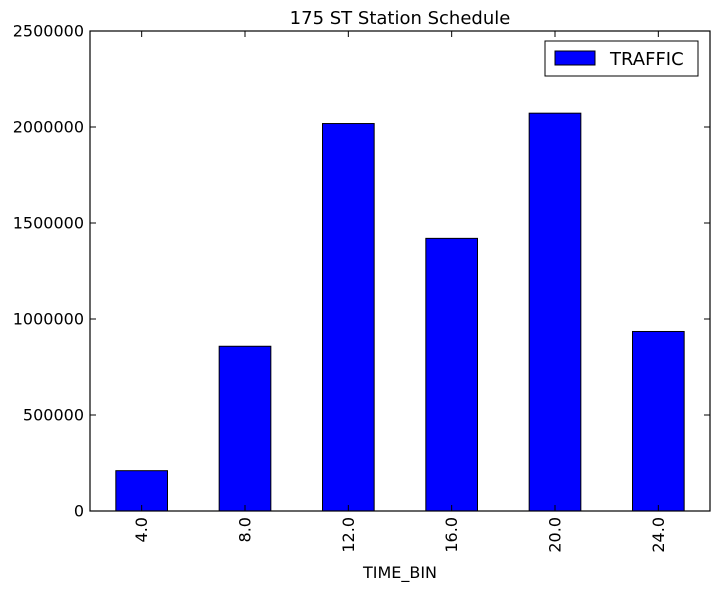  I want to click on legend-swatch-traffic, so click(575, 58).